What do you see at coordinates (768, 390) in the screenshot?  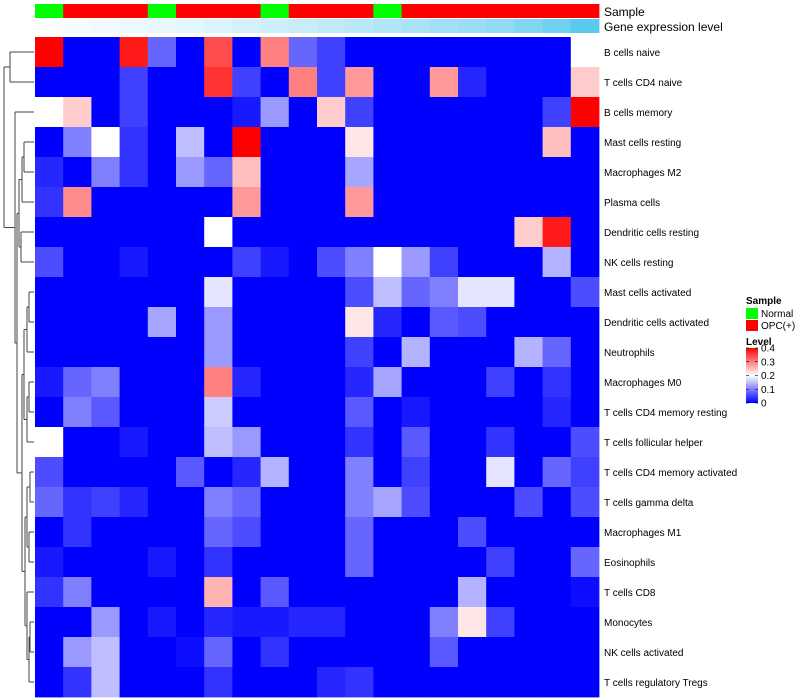 I see `legend-level-tick-label: 0.1` at bounding box center [768, 390].